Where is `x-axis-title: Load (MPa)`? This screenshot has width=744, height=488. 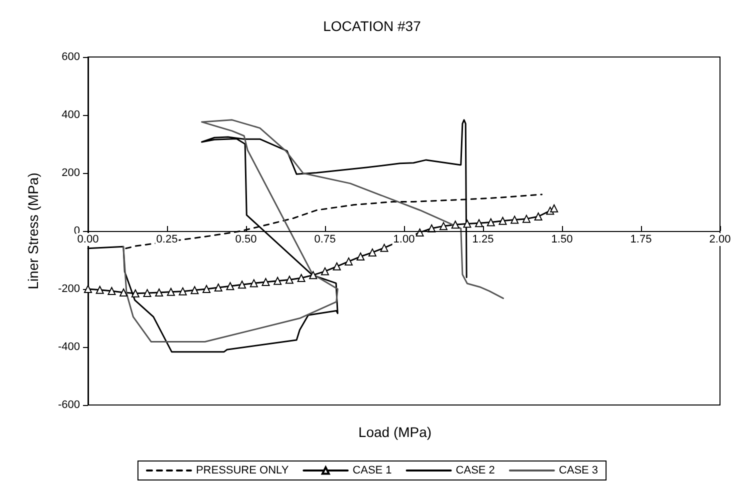 x-axis-title: Load (MPa) is located at coordinates (395, 432).